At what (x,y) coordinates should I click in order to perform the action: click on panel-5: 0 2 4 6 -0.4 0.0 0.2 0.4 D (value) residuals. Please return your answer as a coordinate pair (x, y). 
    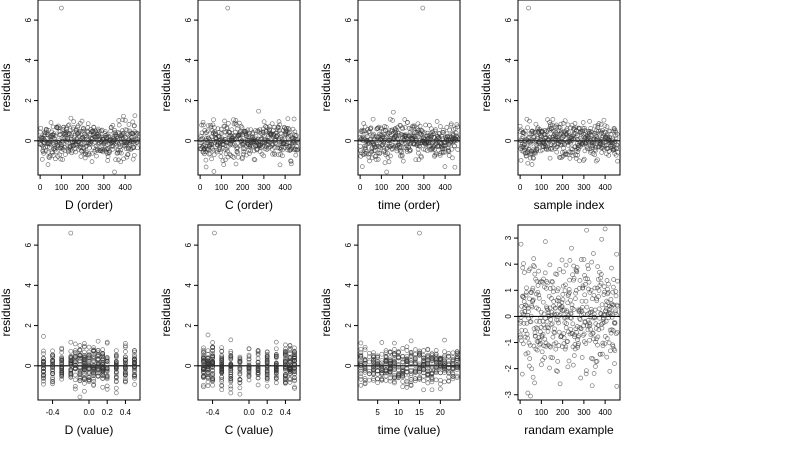
    Looking at the image, I should click on (70, 330).